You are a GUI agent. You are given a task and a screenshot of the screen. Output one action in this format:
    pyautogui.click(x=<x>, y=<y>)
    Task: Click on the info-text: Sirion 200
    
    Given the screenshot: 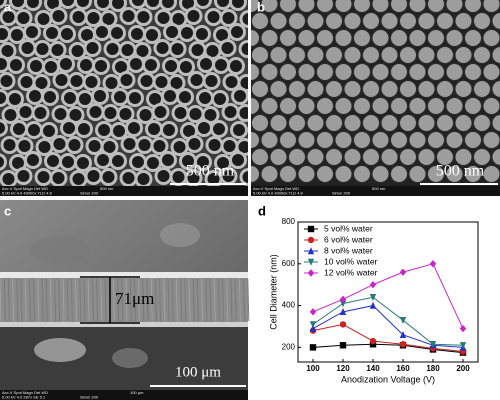 What is the action you would take?
    pyautogui.click(x=341, y=193)
    